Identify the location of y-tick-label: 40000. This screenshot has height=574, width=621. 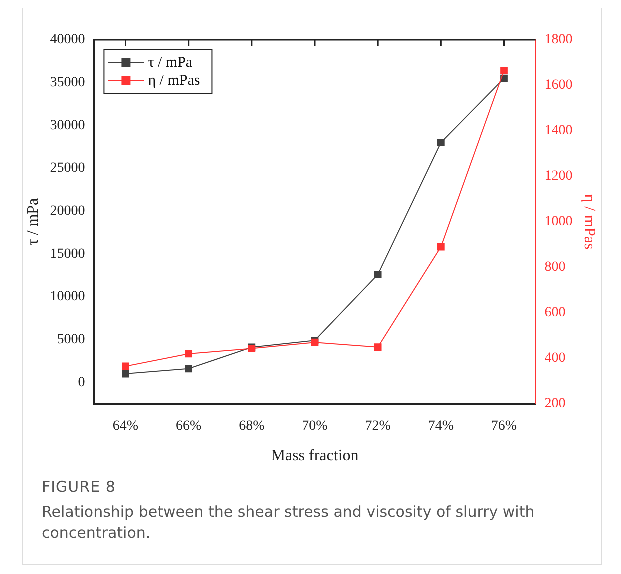
(68, 40).